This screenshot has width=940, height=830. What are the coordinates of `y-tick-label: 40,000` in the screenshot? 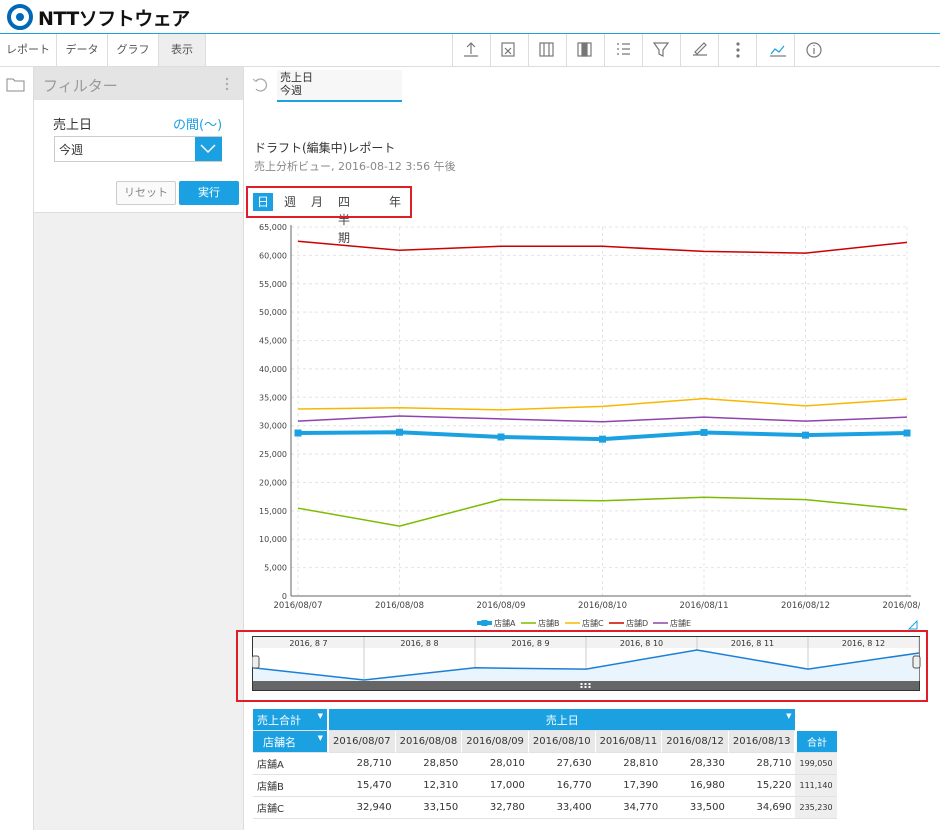 It's located at (273, 369).